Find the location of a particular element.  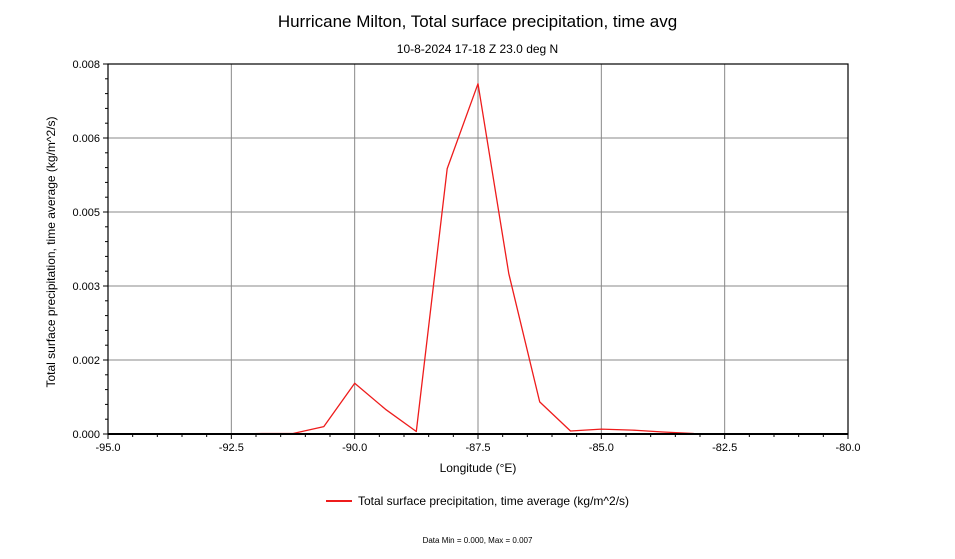

x-axis-label: Longitude (°E) is located at coordinates (478, 468).